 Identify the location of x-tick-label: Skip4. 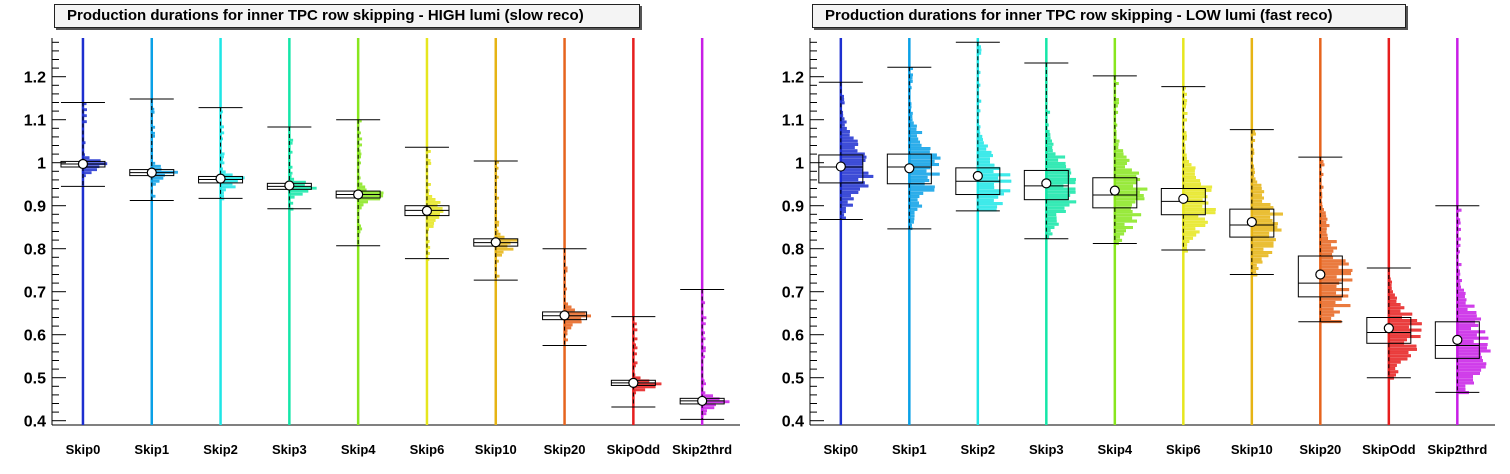
(358, 449).